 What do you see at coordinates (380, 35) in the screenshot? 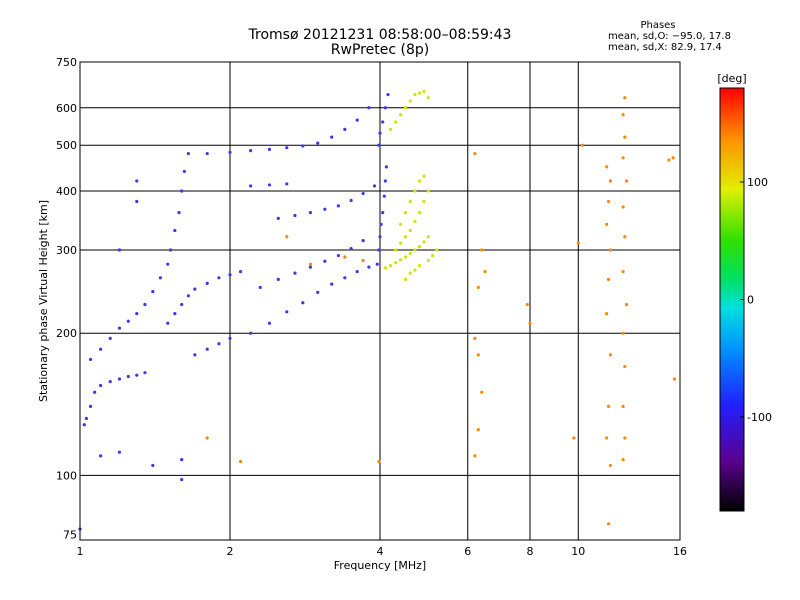
I see `chart-title: Tromsø 20121231 08:58:00–08:59:43` at bounding box center [380, 35].